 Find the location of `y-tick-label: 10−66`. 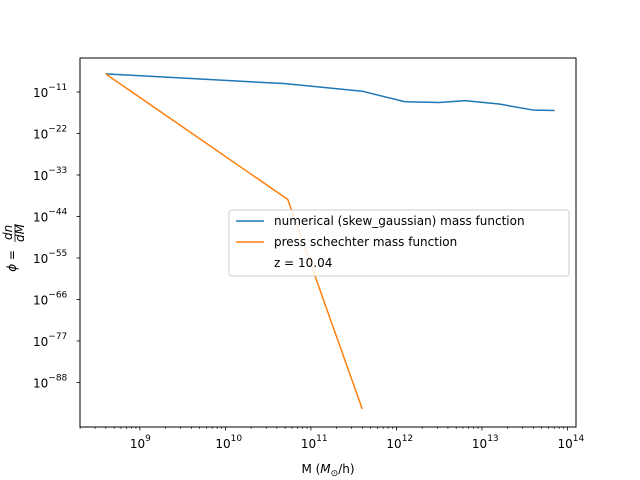

y-tick-label: 10−66 is located at coordinates (50, 298).